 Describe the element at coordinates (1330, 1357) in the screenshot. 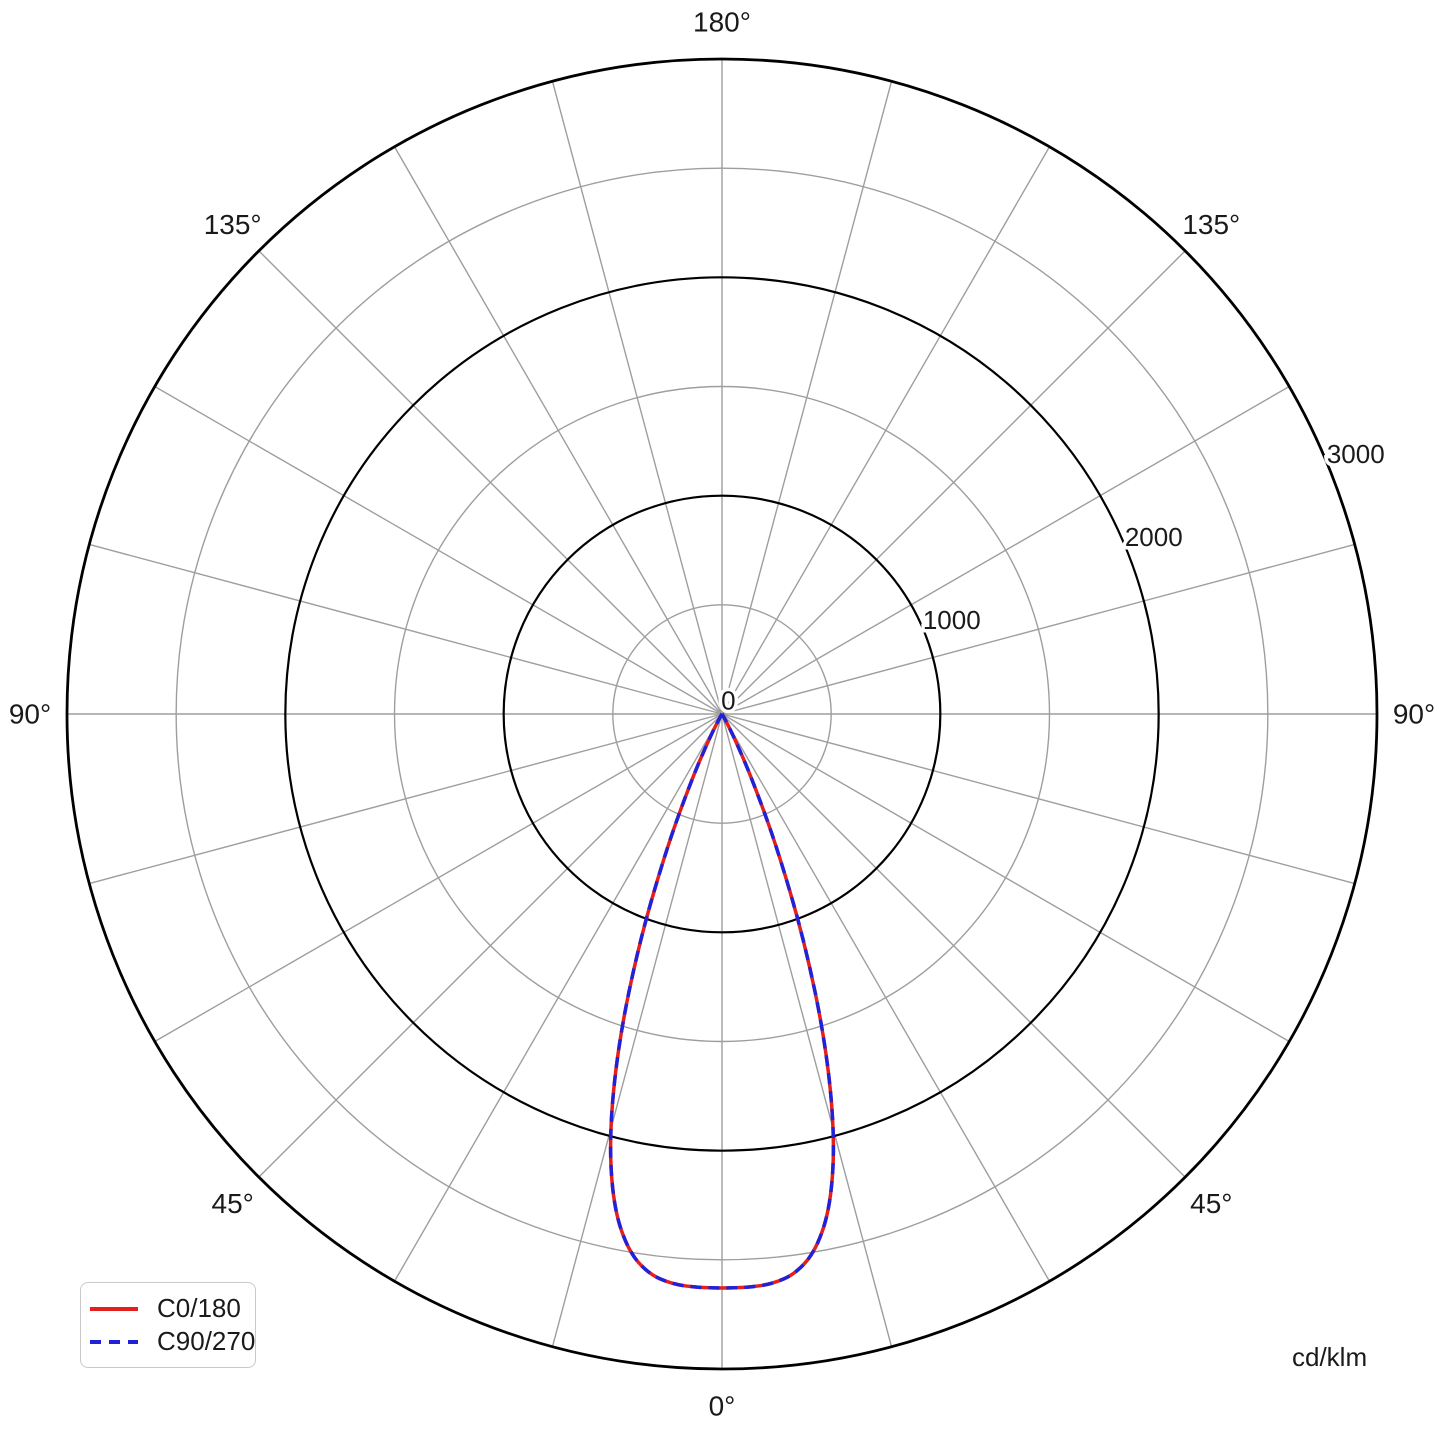

I see `units-label: cd/klm` at that location.